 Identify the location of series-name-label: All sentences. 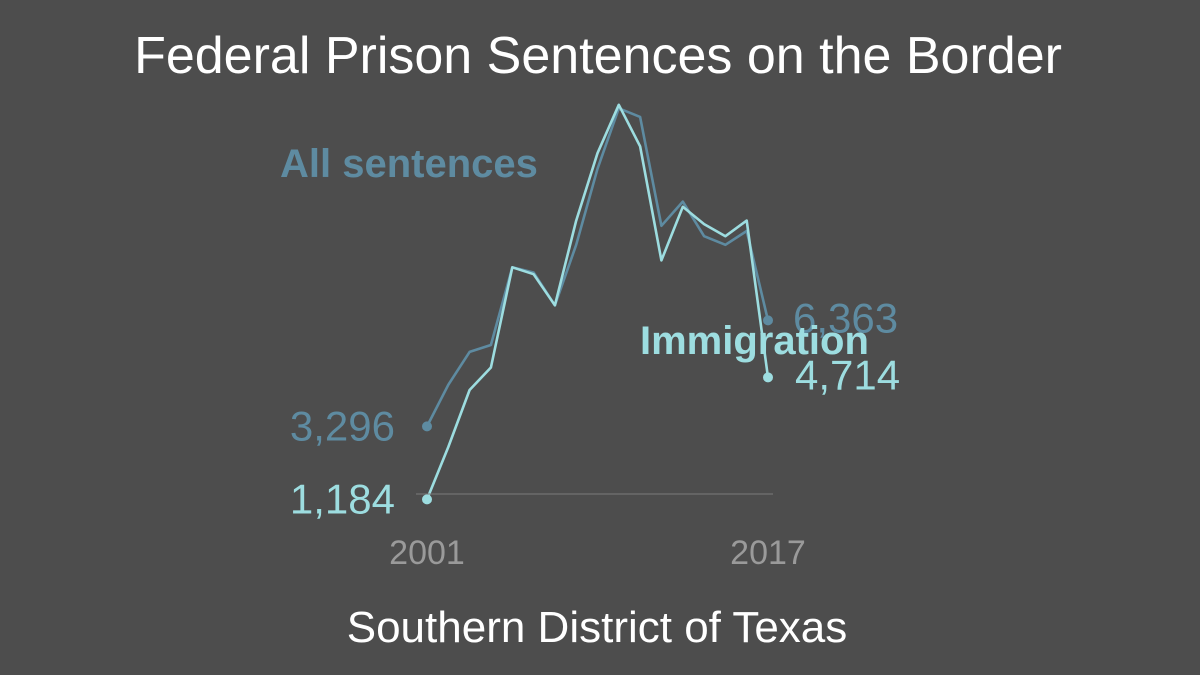
(409, 164).